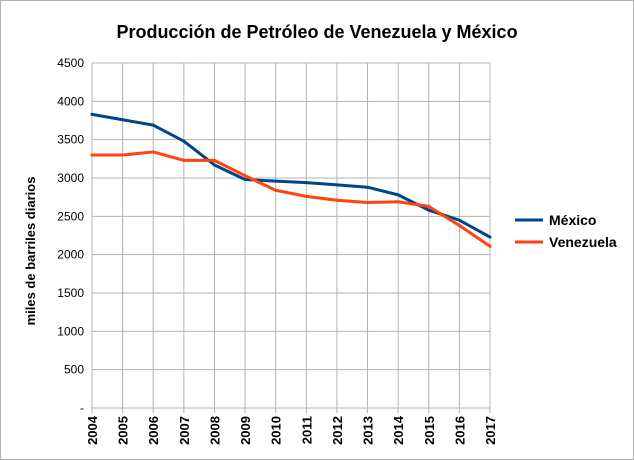 This screenshot has width=634, height=460. I want to click on x-tick-label: 2009, so click(245, 430).